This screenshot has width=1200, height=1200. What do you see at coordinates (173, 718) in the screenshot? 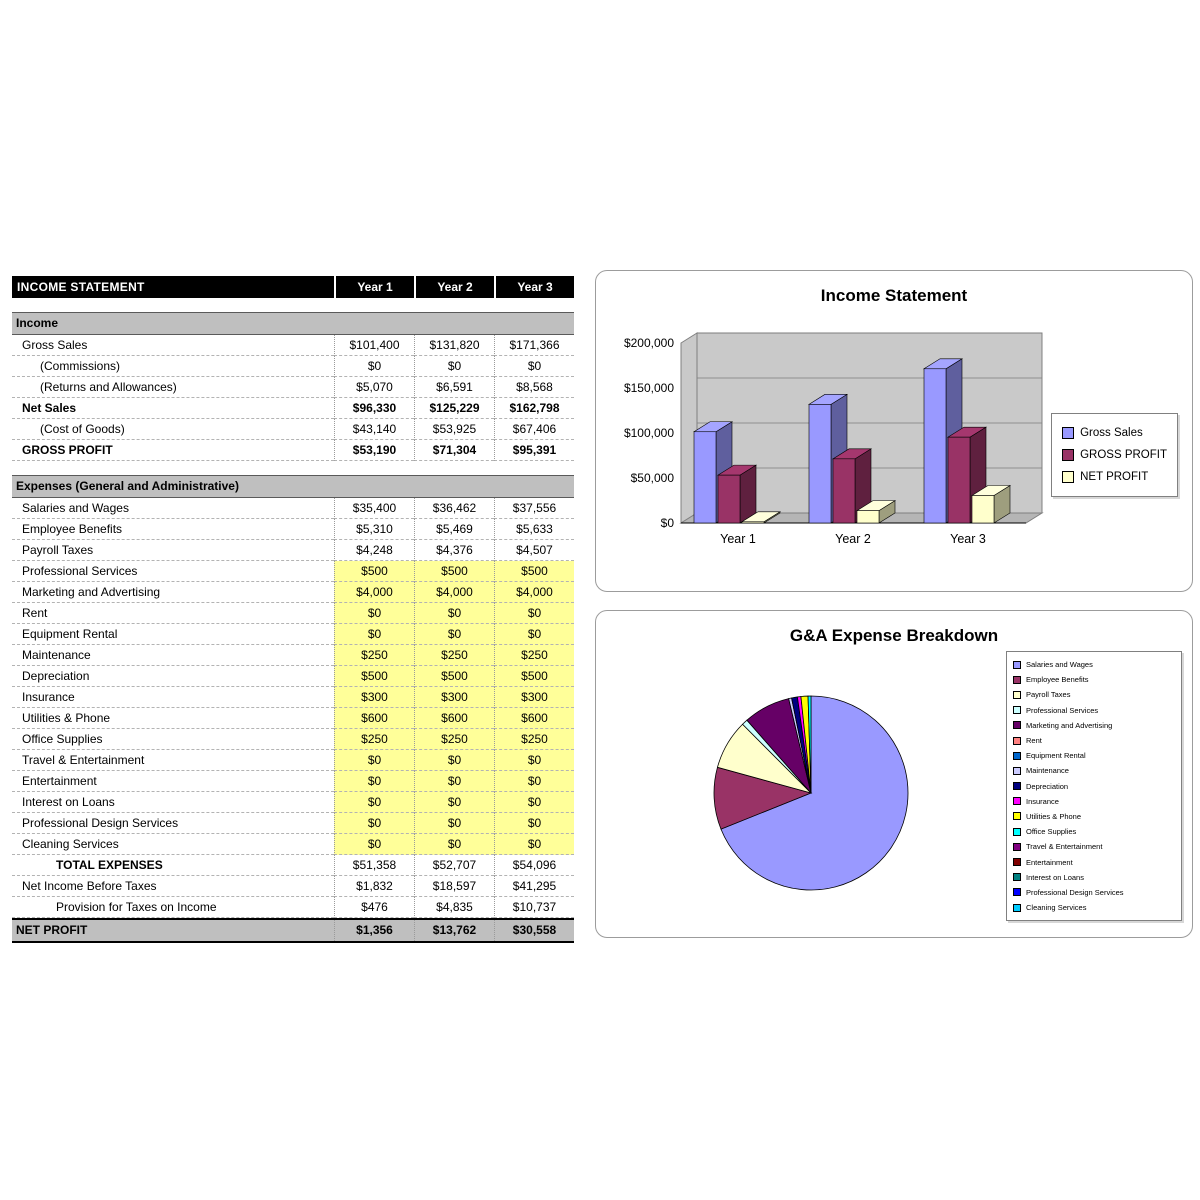
I see `row-label: Utilities & Phone` at bounding box center [173, 718].